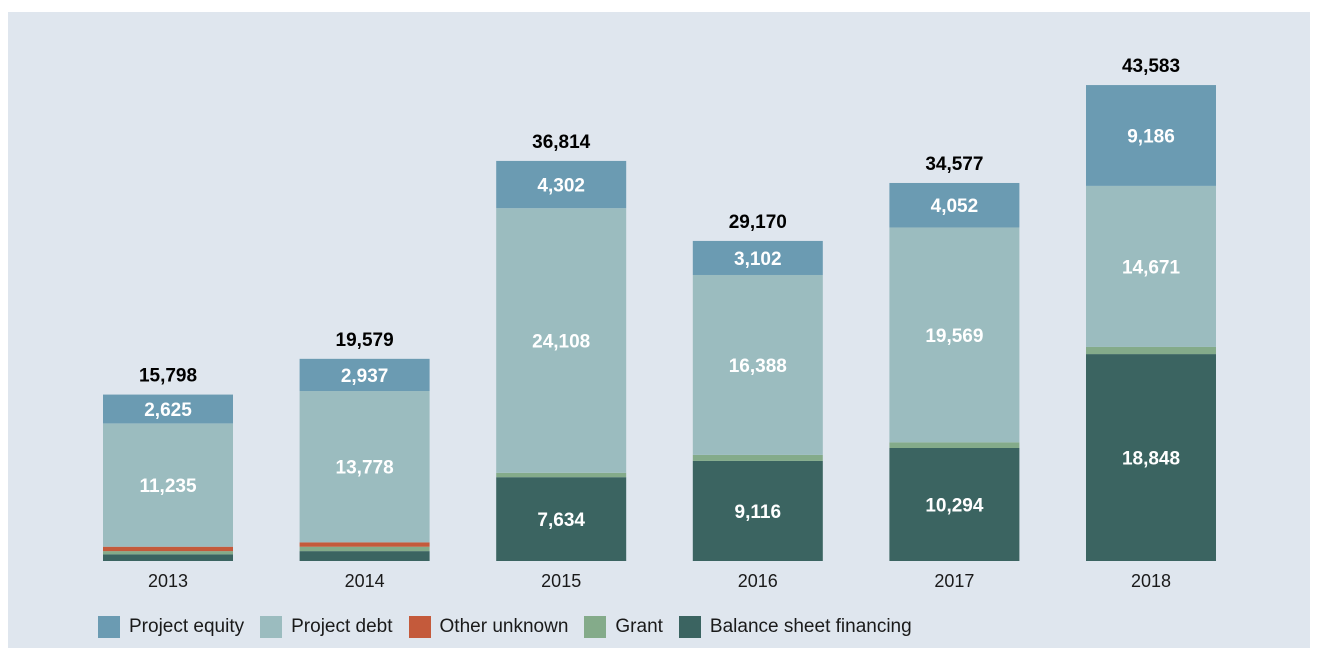 This screenshot has height=657, width=1320. I want to click on data-label-balance-sheet-financing-2018: 18,848, so click(1151, 459).